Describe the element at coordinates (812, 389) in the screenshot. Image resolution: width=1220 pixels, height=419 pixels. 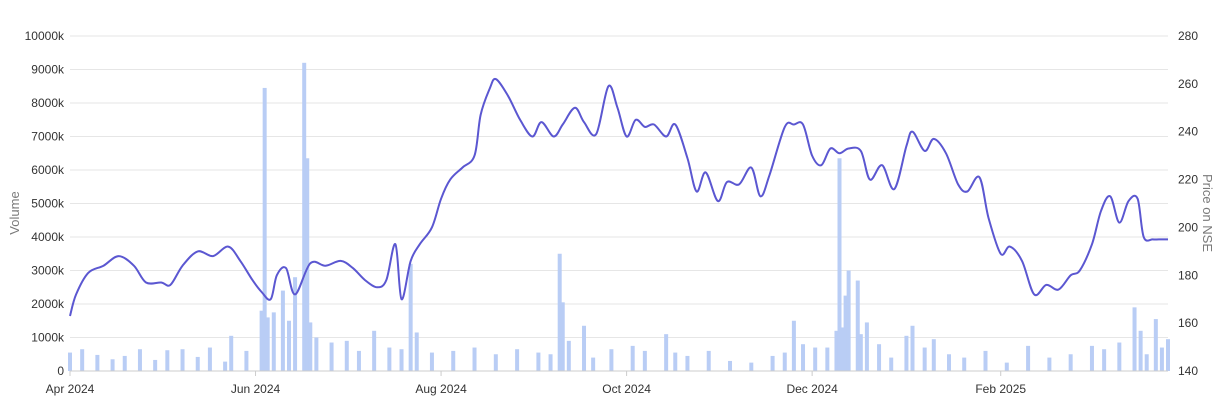
I see `x-tick-label: Dec 2024` at that location.